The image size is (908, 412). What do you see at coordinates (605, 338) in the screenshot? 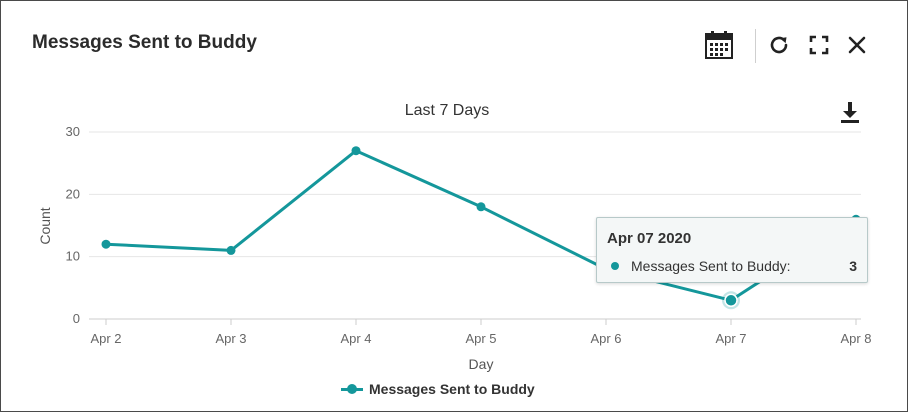
I see `x-tick-label: Apr 6` at bounding box center [605, 338].